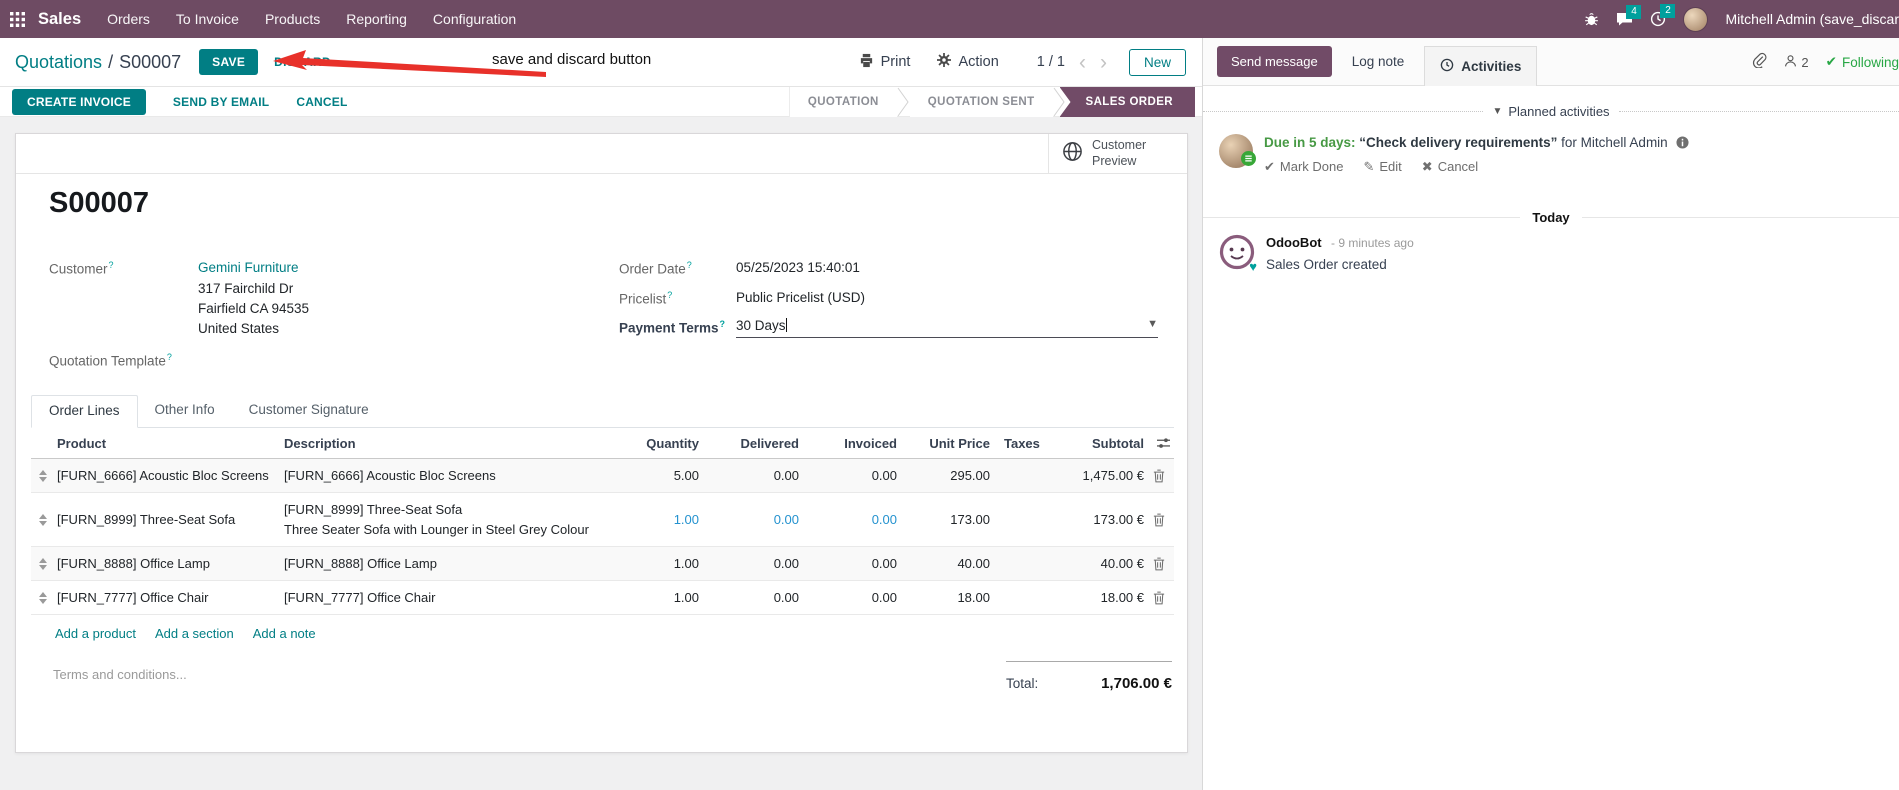 The image size is (1899, 790). I want to click on followers-count: 2, so click(1805, 62).